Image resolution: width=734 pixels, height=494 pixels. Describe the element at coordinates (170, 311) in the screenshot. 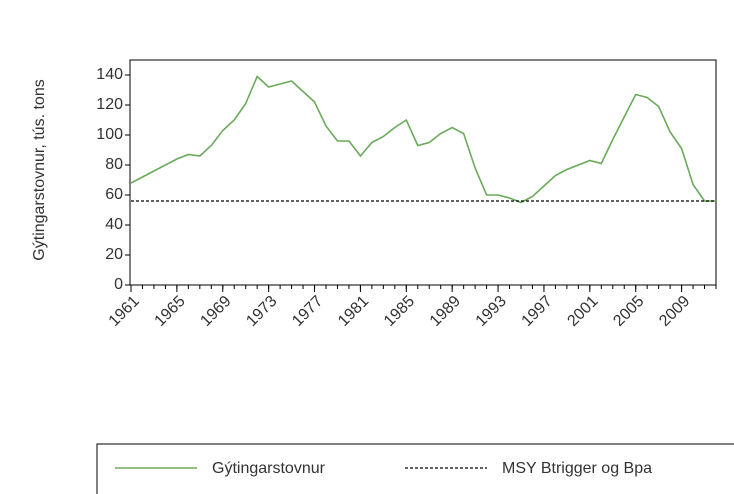

I see `x-tick-label: 1965` at that location.